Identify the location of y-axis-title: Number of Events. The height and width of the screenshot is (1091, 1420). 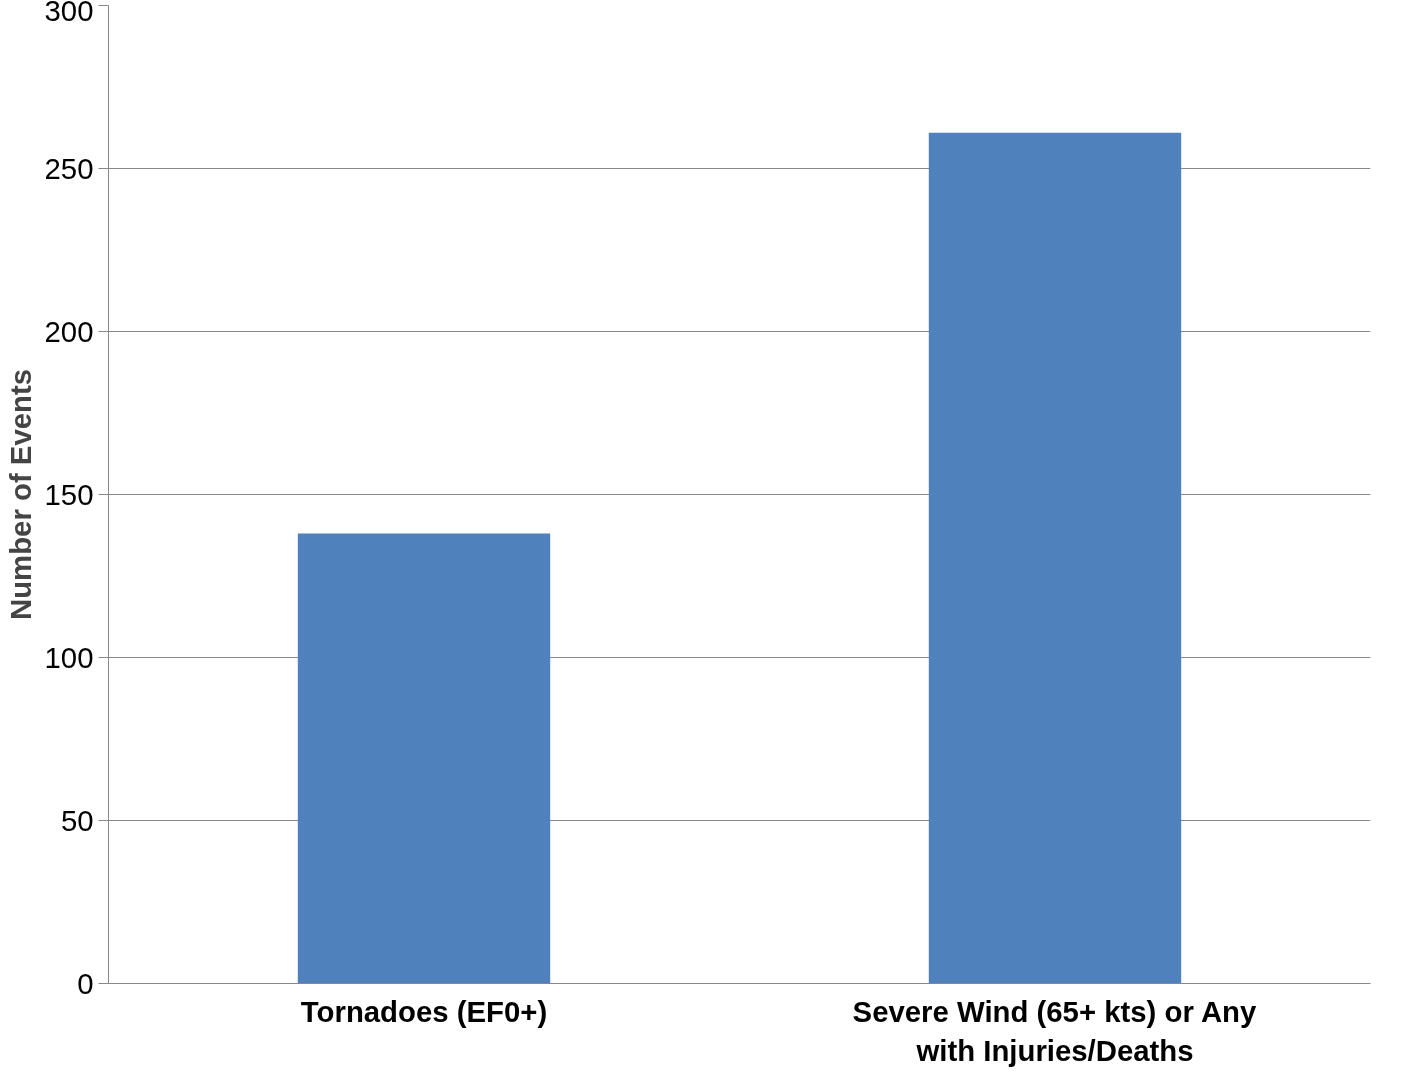
(20, 494).